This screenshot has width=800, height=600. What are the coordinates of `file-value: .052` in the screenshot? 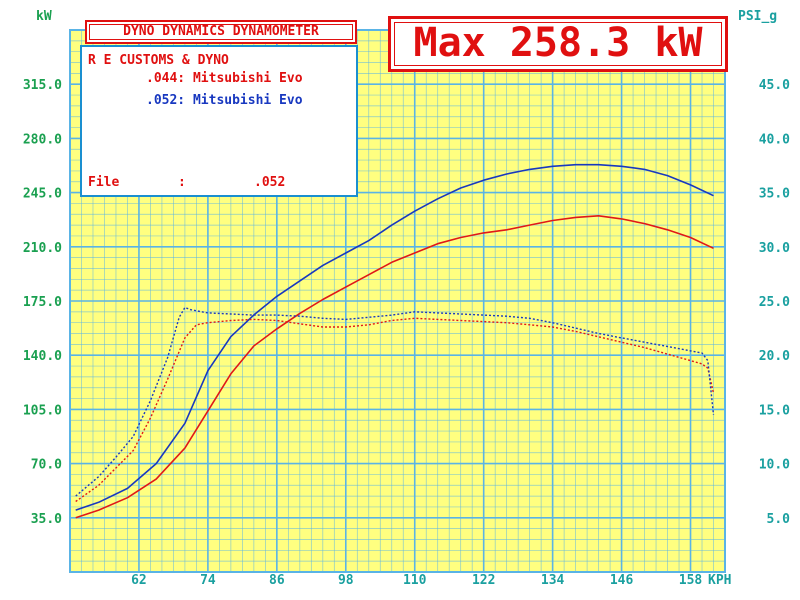 It's located at (270, 182).